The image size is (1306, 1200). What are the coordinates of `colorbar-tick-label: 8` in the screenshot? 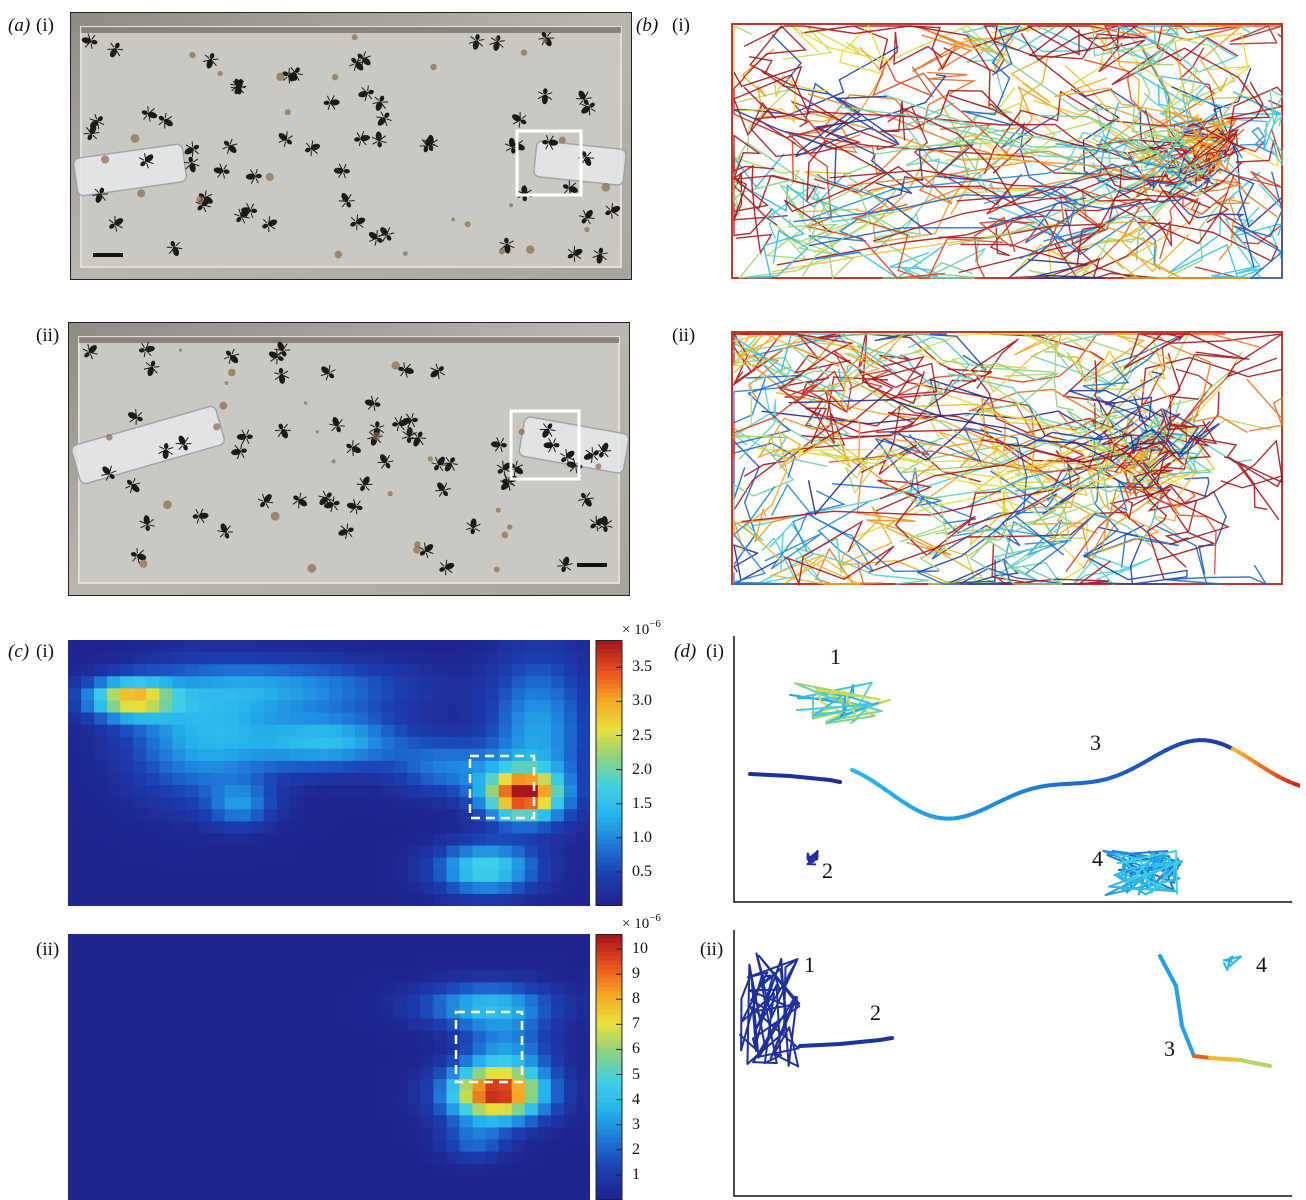 It's located at (636, 999).